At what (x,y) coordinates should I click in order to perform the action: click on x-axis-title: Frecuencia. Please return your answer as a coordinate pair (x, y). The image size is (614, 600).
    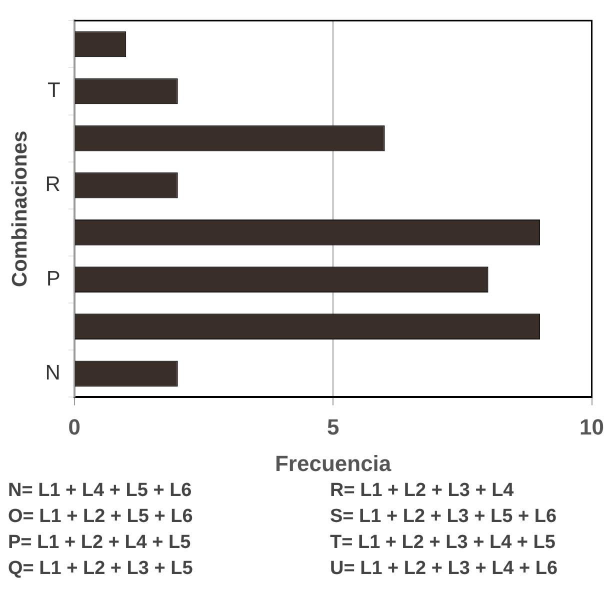
    Looking at the image, I should click on (333, 463).